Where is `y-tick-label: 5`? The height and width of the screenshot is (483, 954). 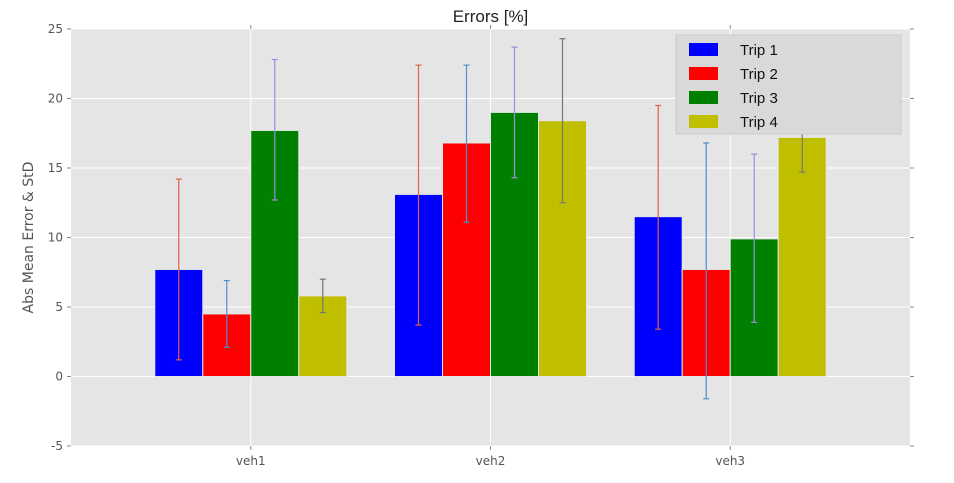 y-tick-label: 5 is located at coordinates (59, 307).